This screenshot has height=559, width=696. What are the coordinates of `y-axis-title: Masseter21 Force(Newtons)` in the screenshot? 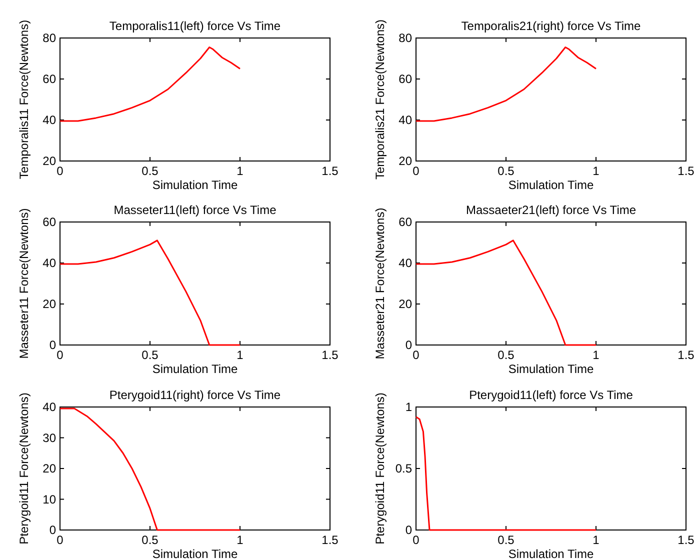 It's located at (380, 284).